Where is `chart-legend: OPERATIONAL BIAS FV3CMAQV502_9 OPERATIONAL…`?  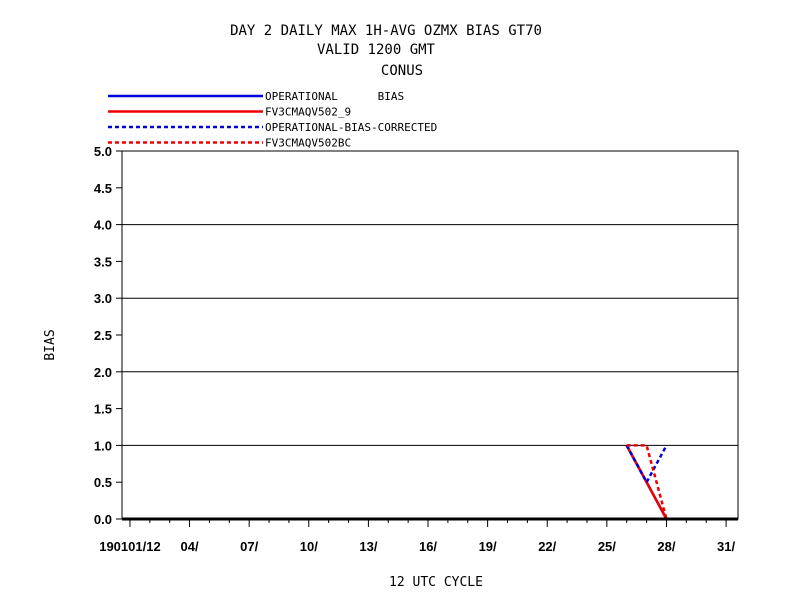 chart-legend: OPERATIONAL BIAS FV3CMAQV502_9 OPERATIONAL… is located at coordinates (272, 120).